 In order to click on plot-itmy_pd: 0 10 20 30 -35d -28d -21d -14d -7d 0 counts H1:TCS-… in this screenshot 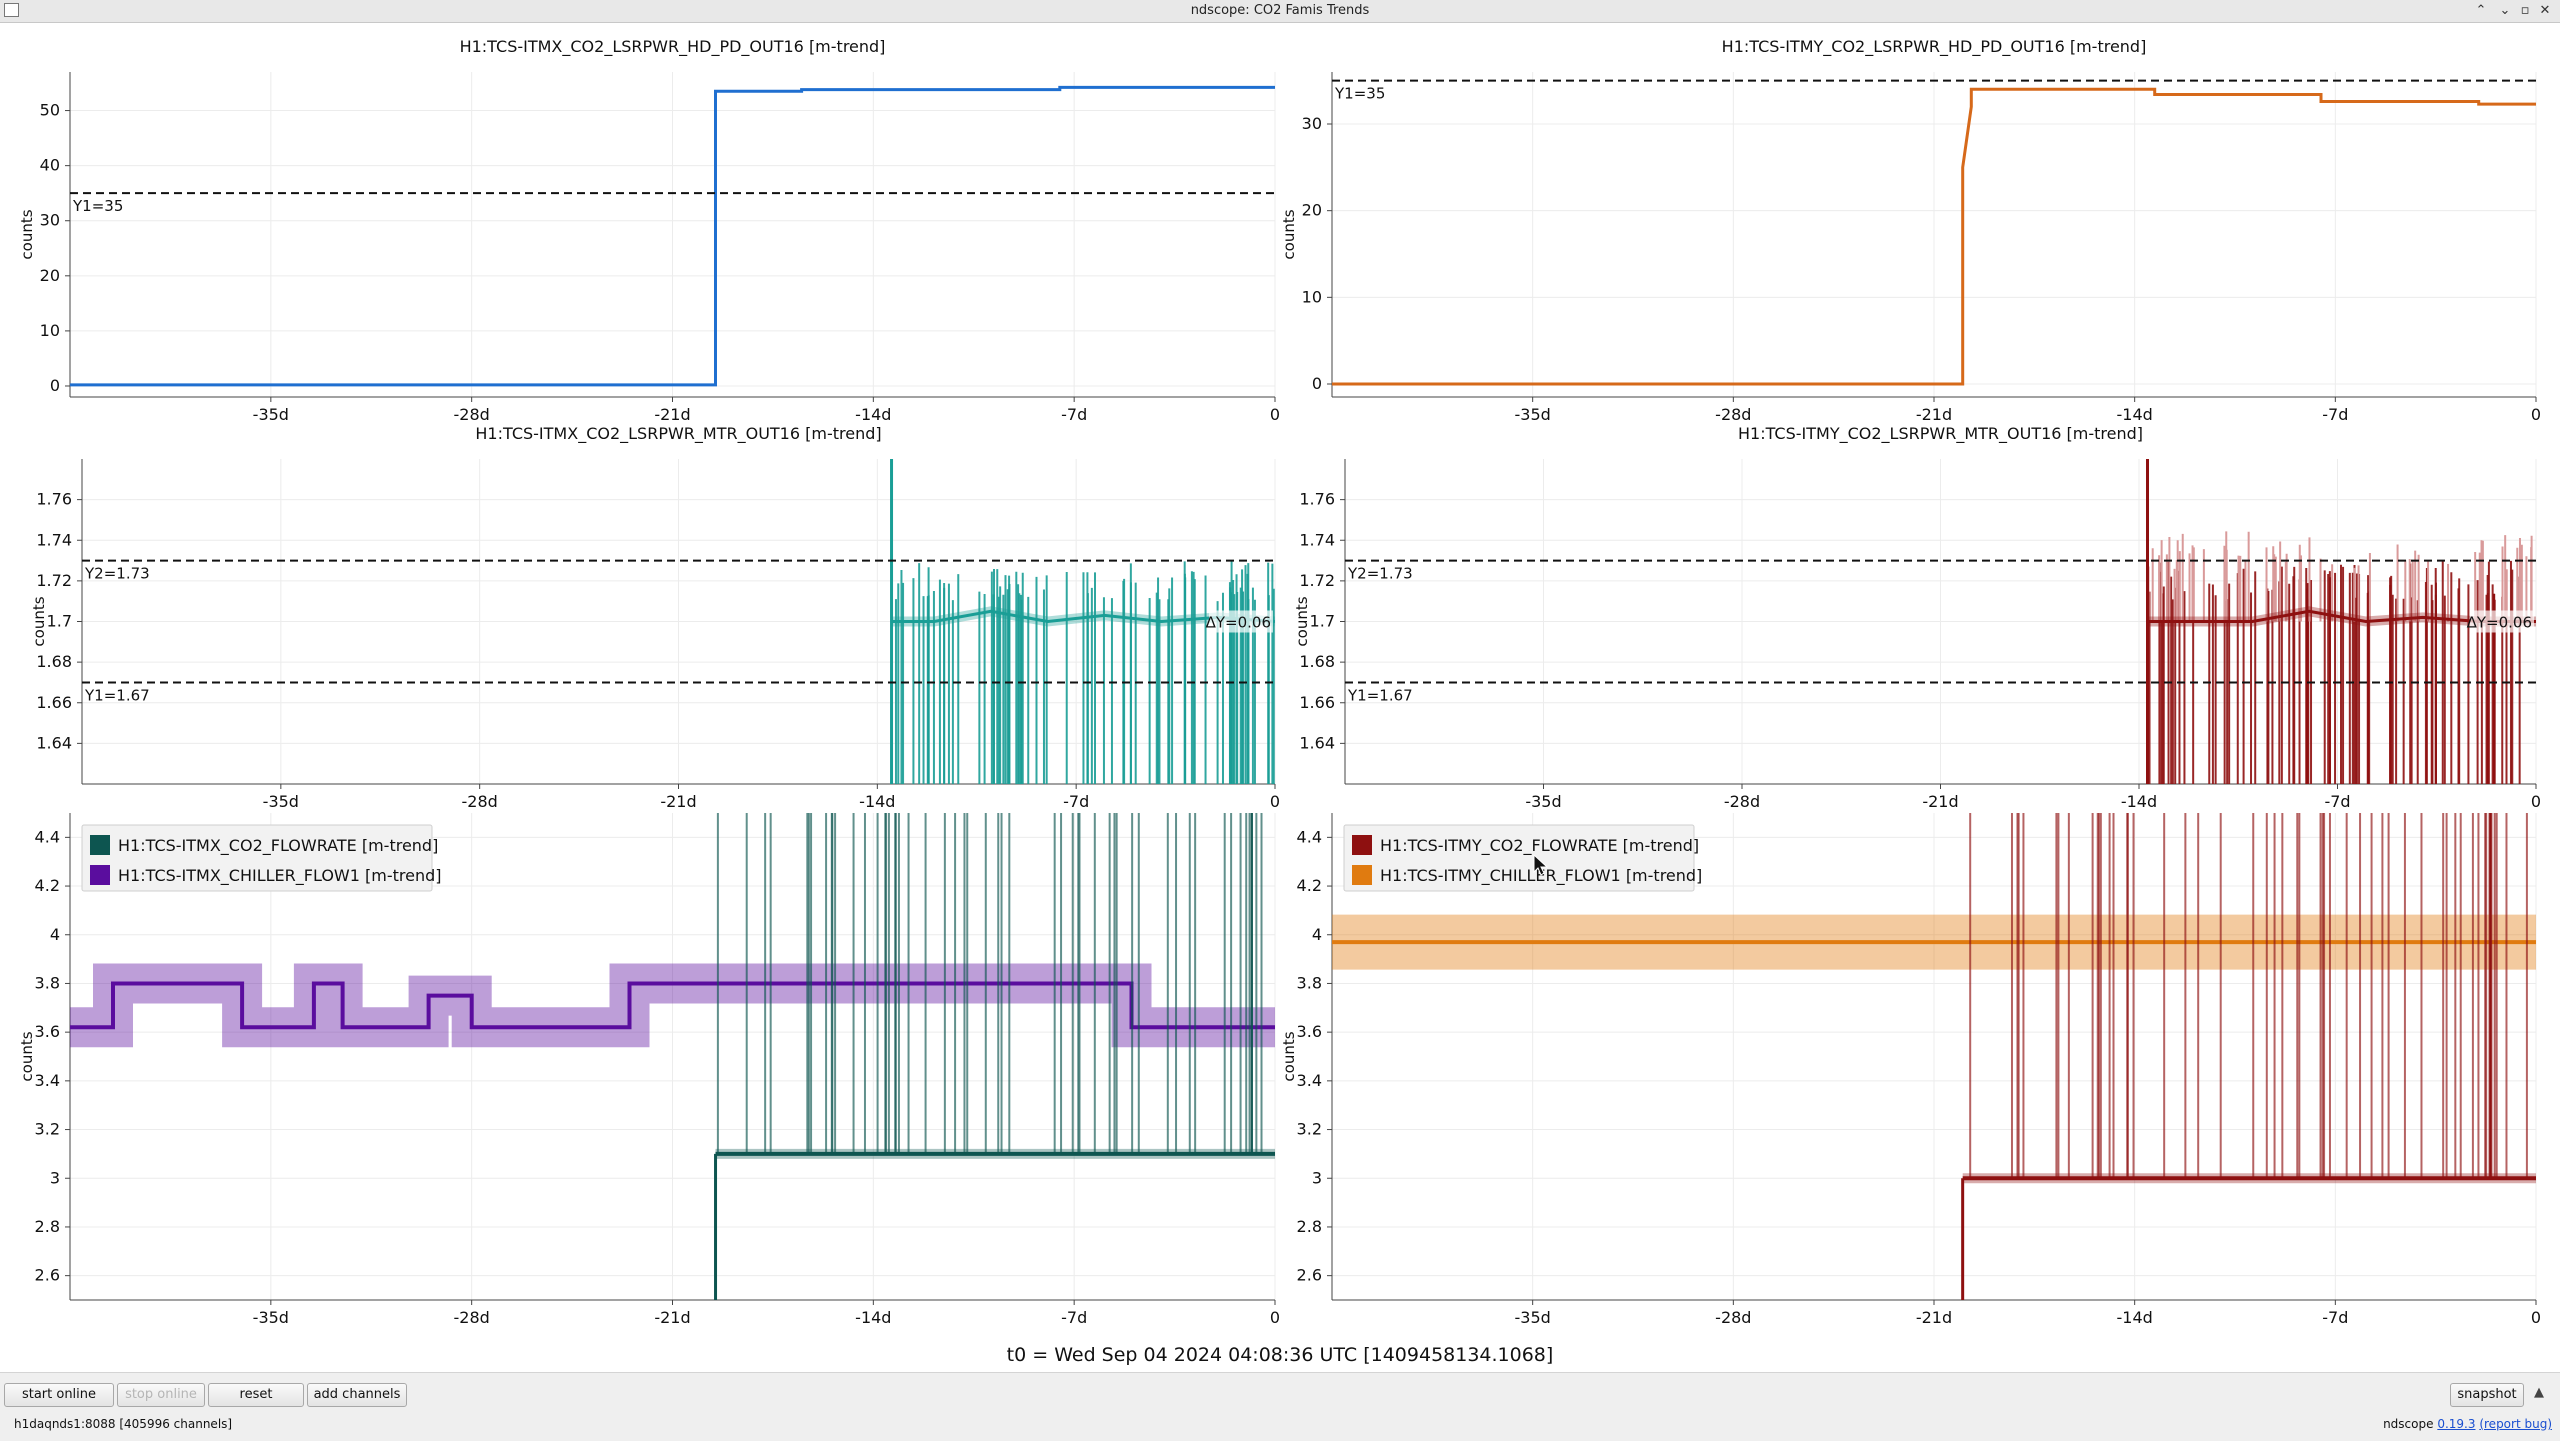, I will do `click(1910, 230)`.